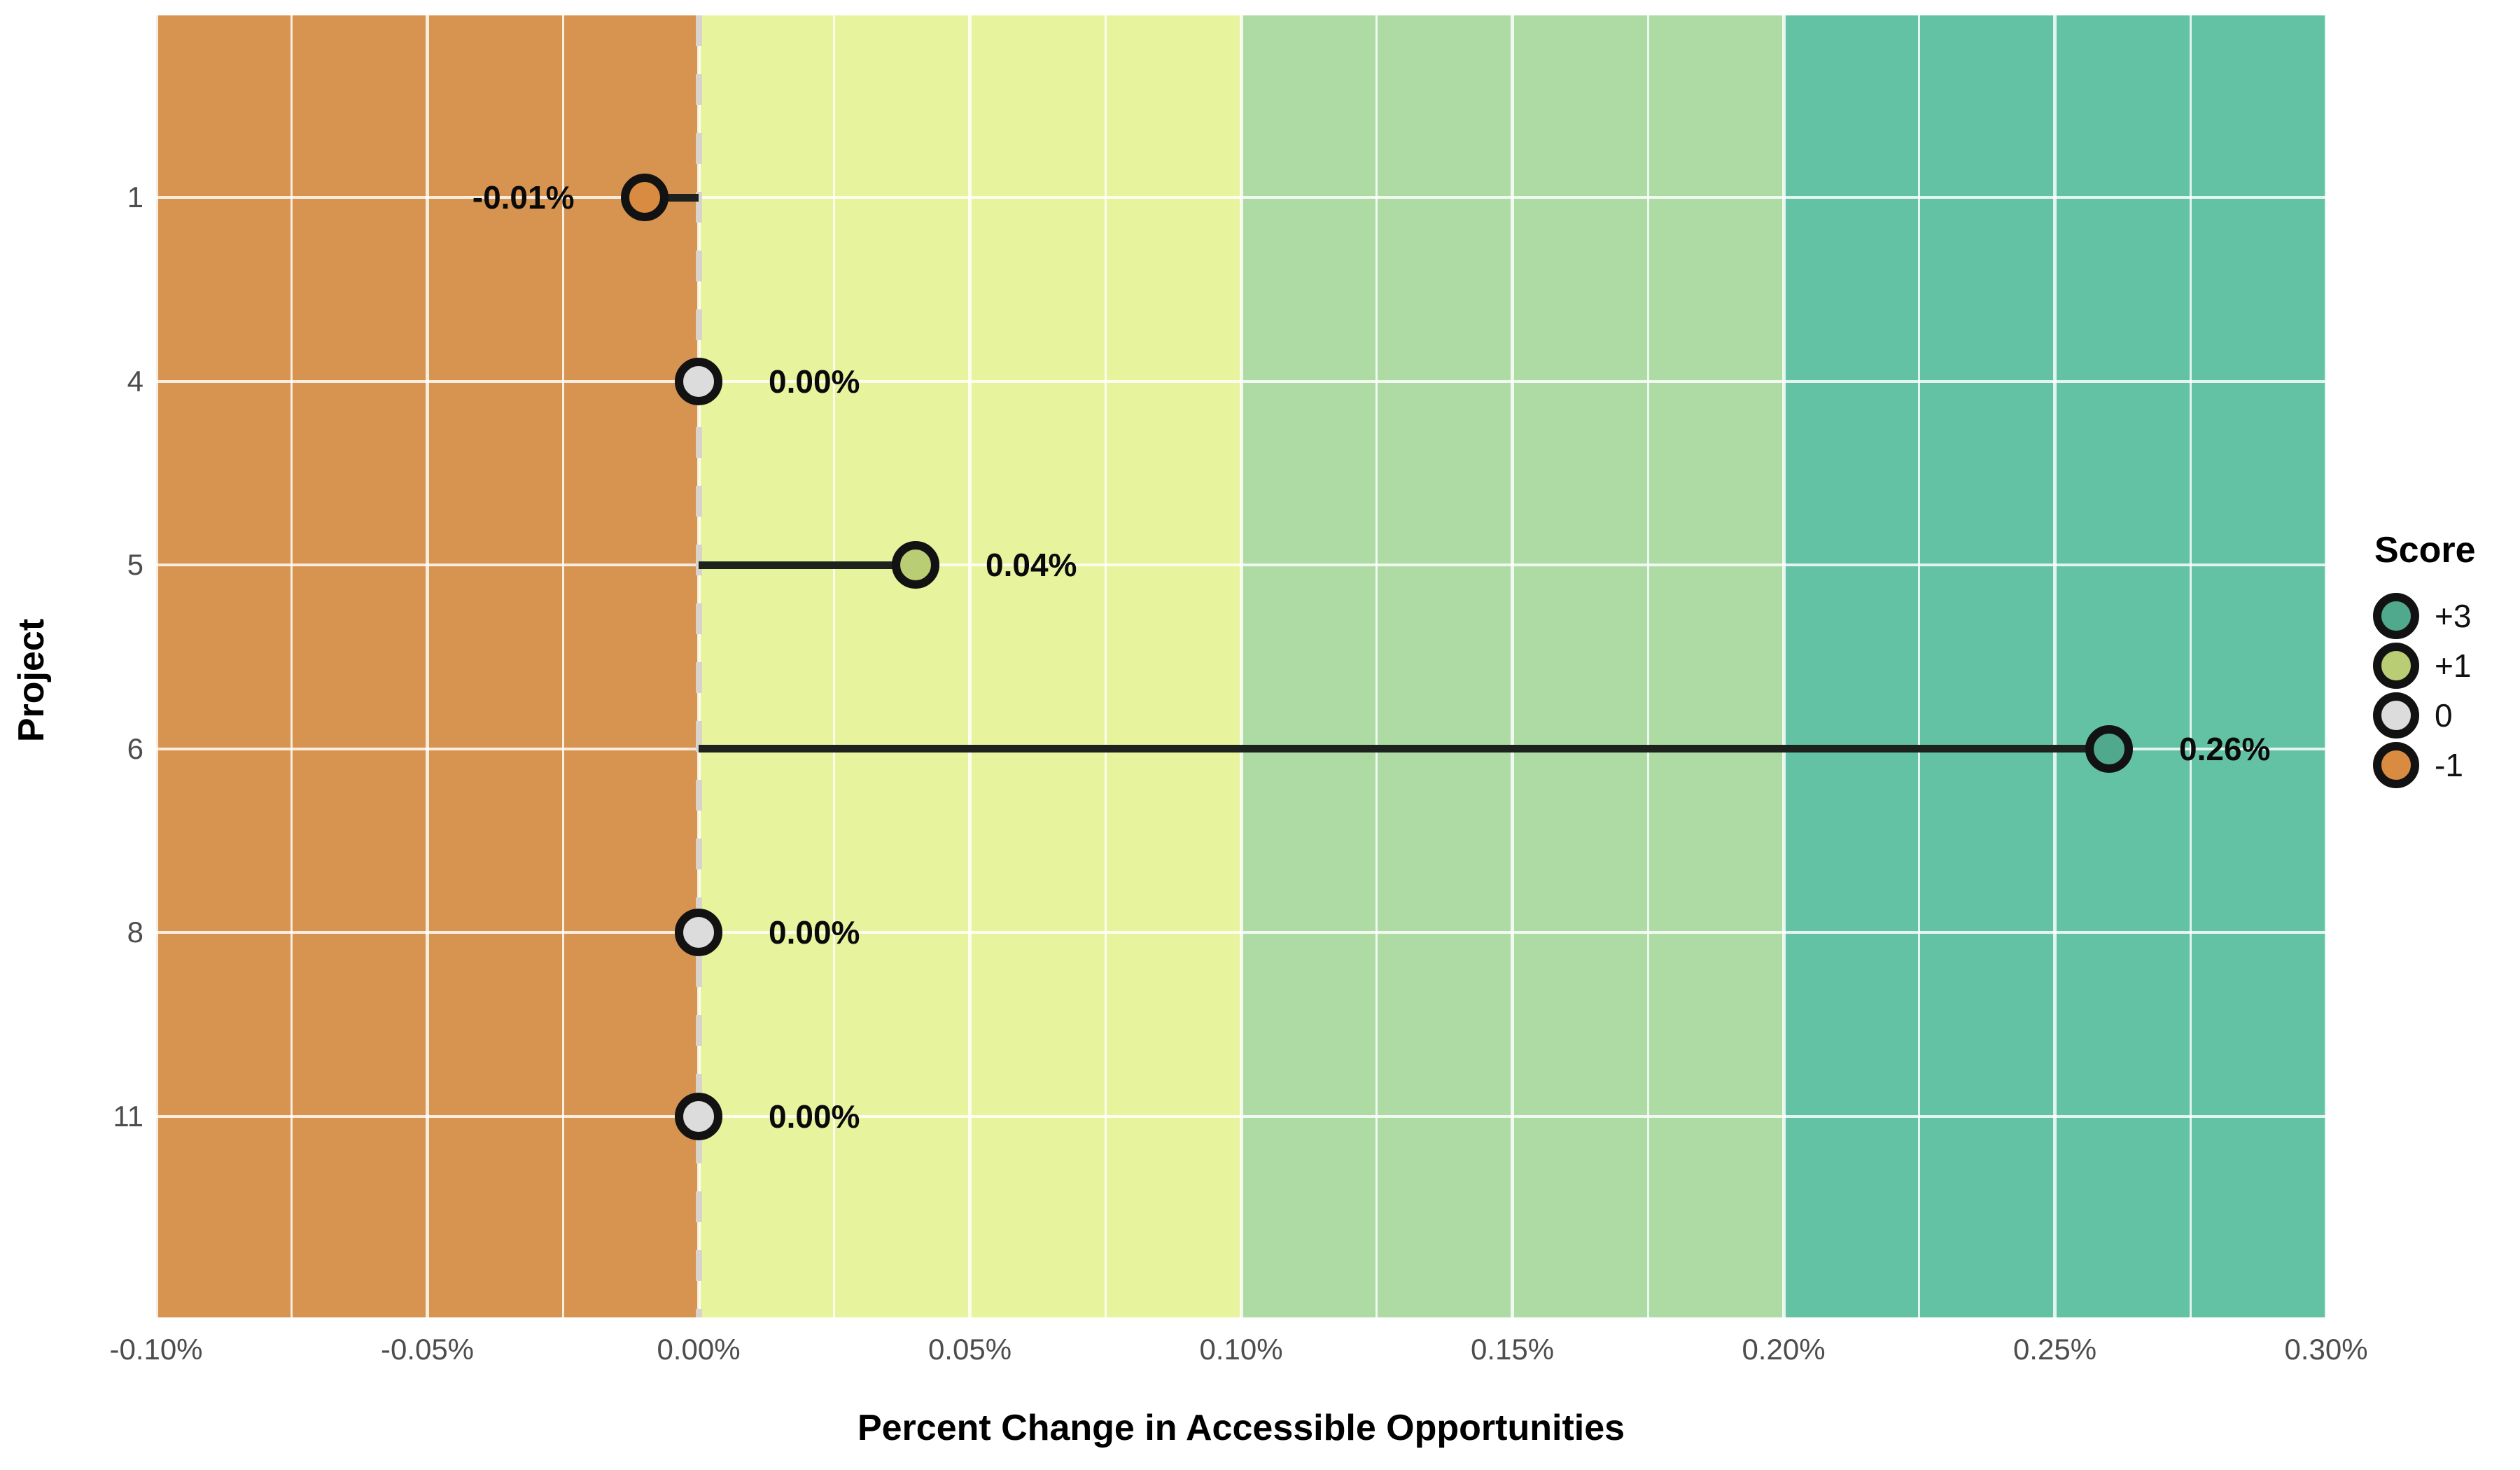 This screenshot has width=2520, height=1470. What do you see at coordinates (135, 381) in the screenshot?
I see `y-tick-label: 4` at bounding box center [135, 381].